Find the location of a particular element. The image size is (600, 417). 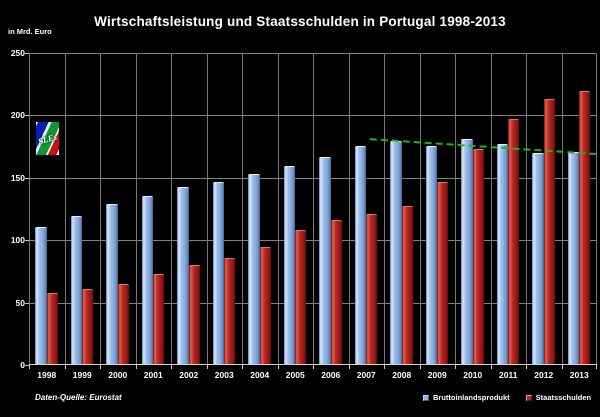

y-axis-label: 0 is located at coordinates (22, 365).